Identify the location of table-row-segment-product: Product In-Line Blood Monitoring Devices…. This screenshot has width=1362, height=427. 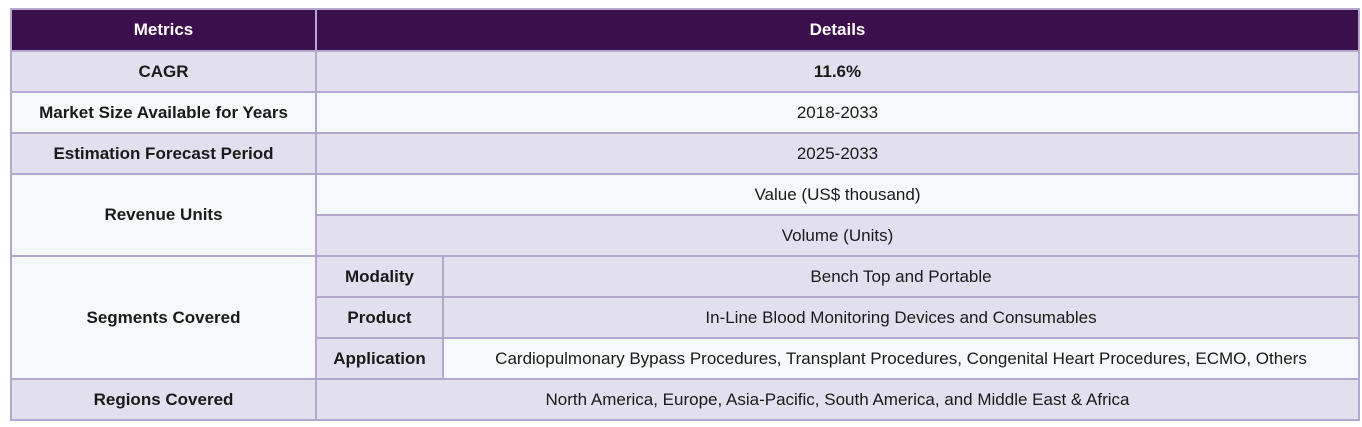
(685, 317).